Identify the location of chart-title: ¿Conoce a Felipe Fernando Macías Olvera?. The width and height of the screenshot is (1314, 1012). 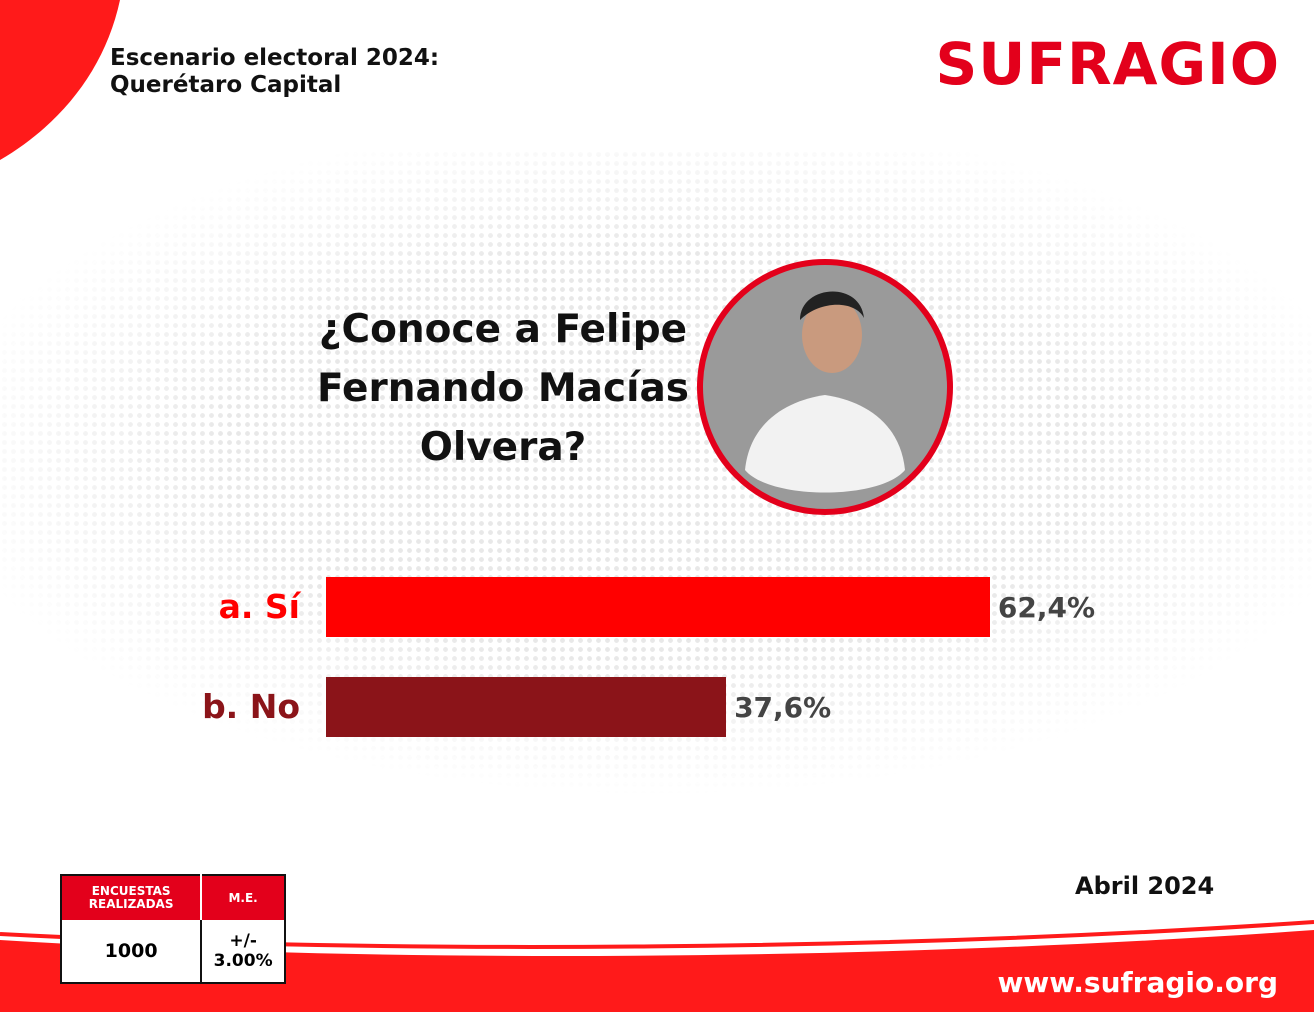
(503, 388).